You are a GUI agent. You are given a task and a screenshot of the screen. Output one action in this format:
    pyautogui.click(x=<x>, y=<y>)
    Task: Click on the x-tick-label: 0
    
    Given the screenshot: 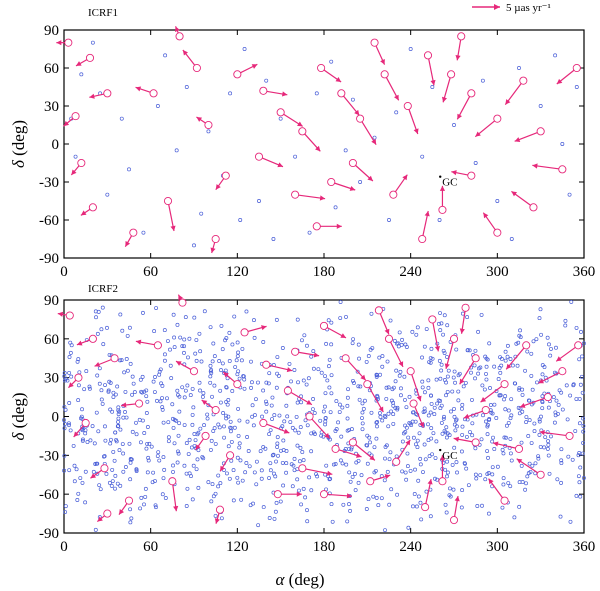 What is the action you would take?
    pyautogui.click(x=64, y=272)
    